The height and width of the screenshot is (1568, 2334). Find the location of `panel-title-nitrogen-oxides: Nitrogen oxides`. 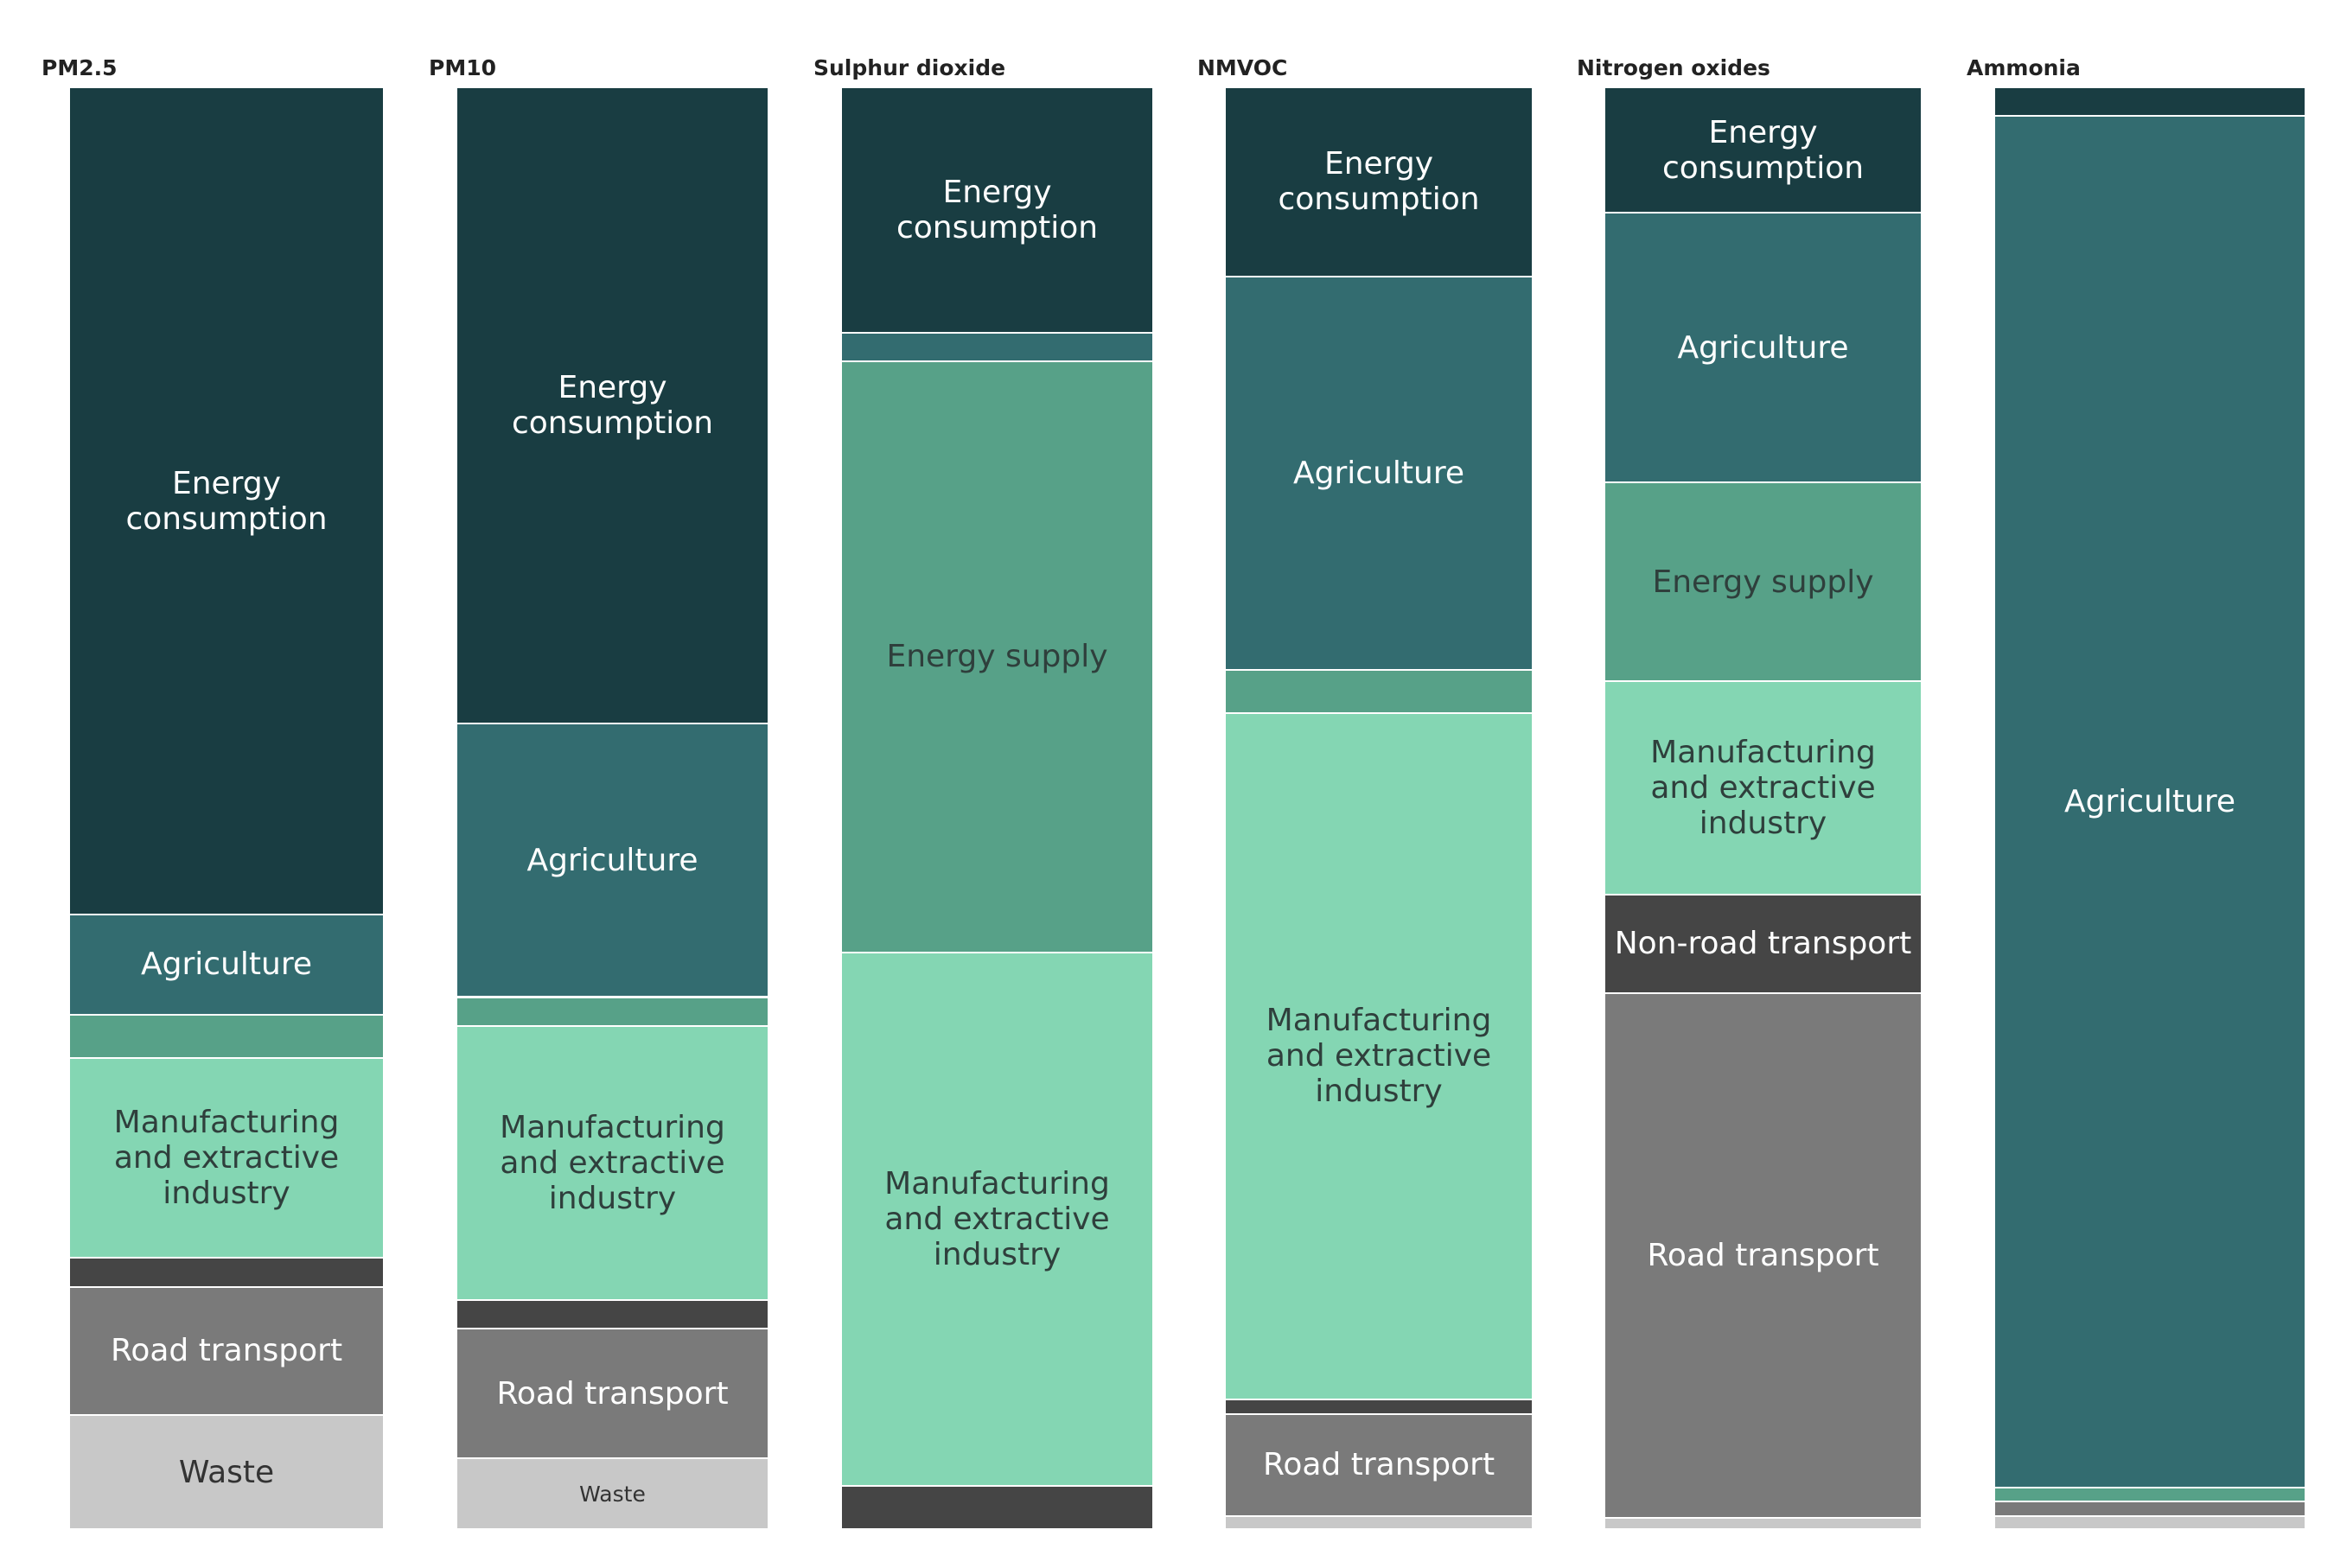

panel-title-nitrogen-oxides: Nitrogen oxides is located at coordinates (1673, 67).